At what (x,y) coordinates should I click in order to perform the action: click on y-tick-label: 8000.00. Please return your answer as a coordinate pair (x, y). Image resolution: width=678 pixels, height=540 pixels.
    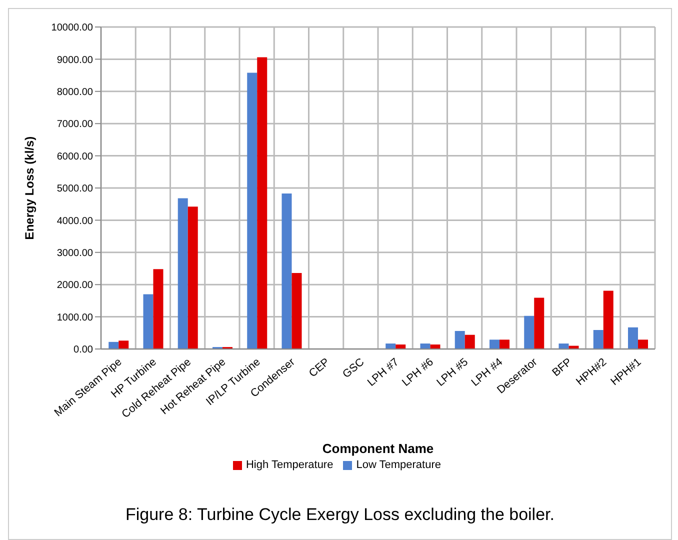
    Looking at the image, I should click on (75, 92).